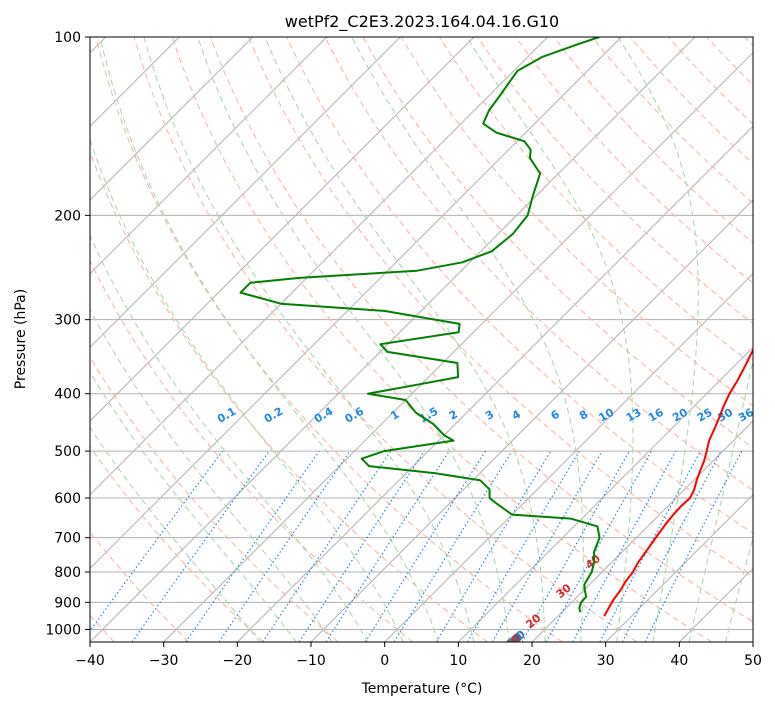 This screenshot has width=775, height=708. Describe the element at coordinates (753, 661) in the screenshot. I see `x-tick-label: 50` at that location.